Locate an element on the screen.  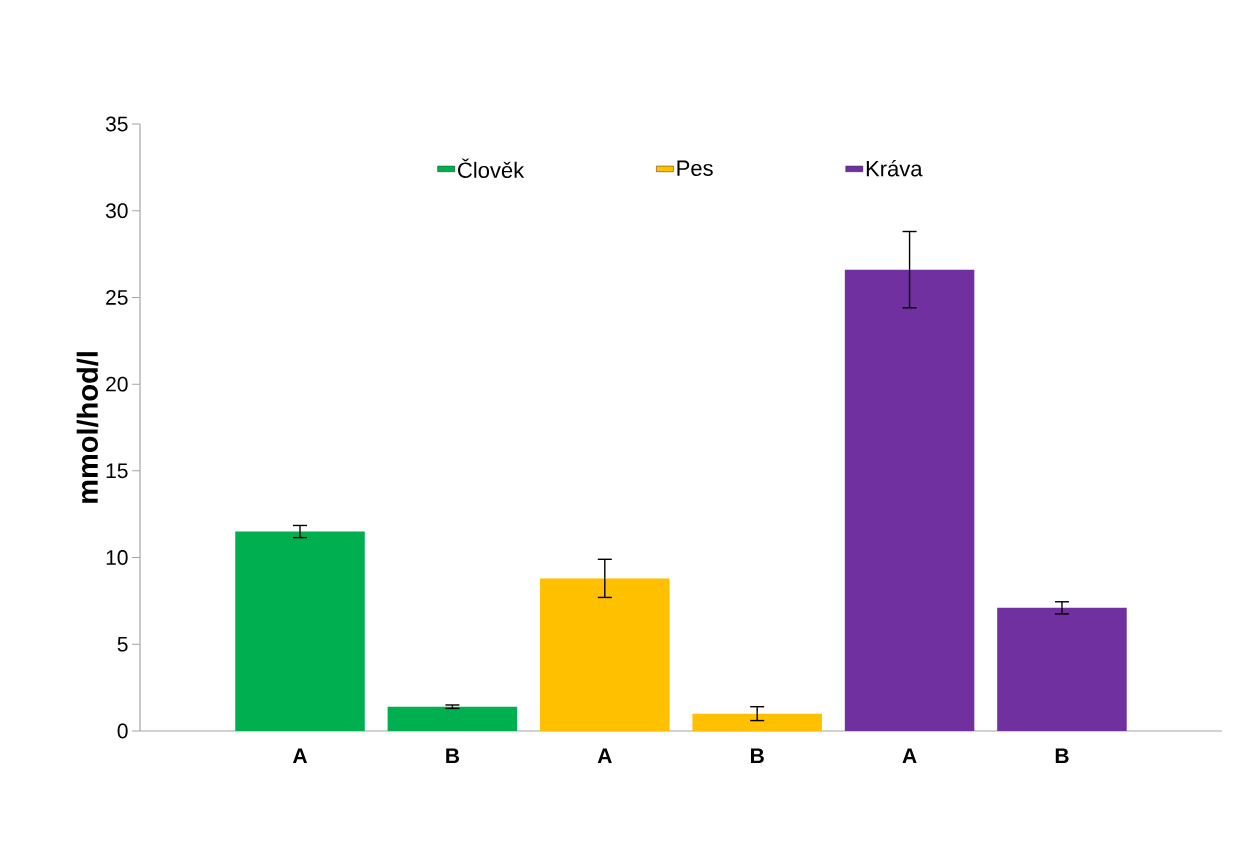
y-tick-label: 35 is located at coordinates (116, 124).